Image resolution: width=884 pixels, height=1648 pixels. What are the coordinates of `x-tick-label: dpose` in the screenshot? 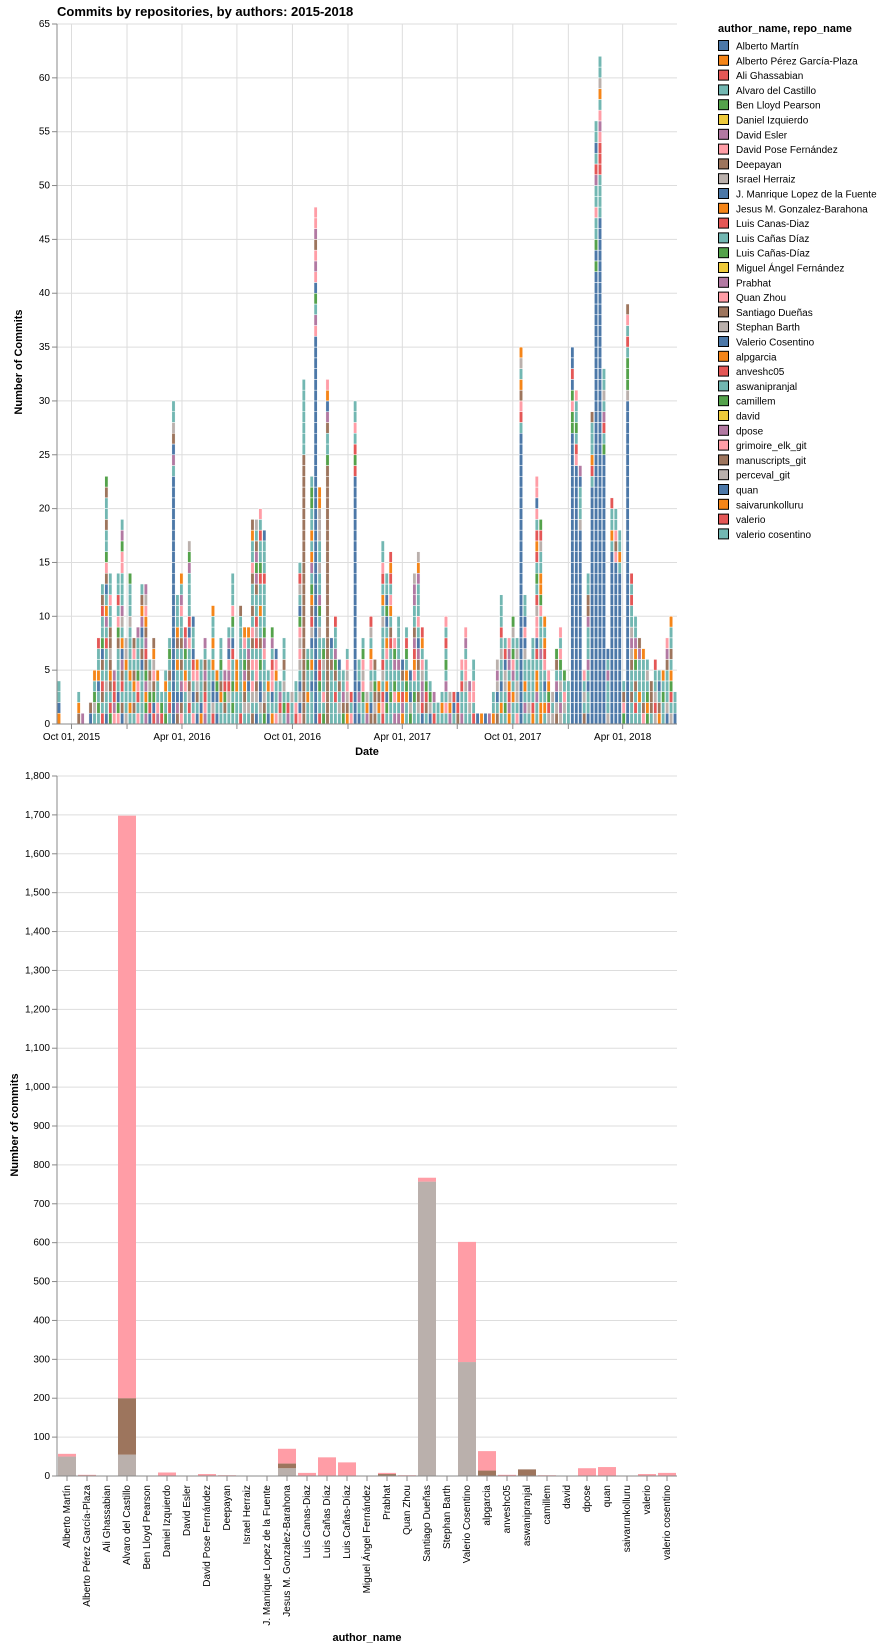 It's located at (587, 1499).